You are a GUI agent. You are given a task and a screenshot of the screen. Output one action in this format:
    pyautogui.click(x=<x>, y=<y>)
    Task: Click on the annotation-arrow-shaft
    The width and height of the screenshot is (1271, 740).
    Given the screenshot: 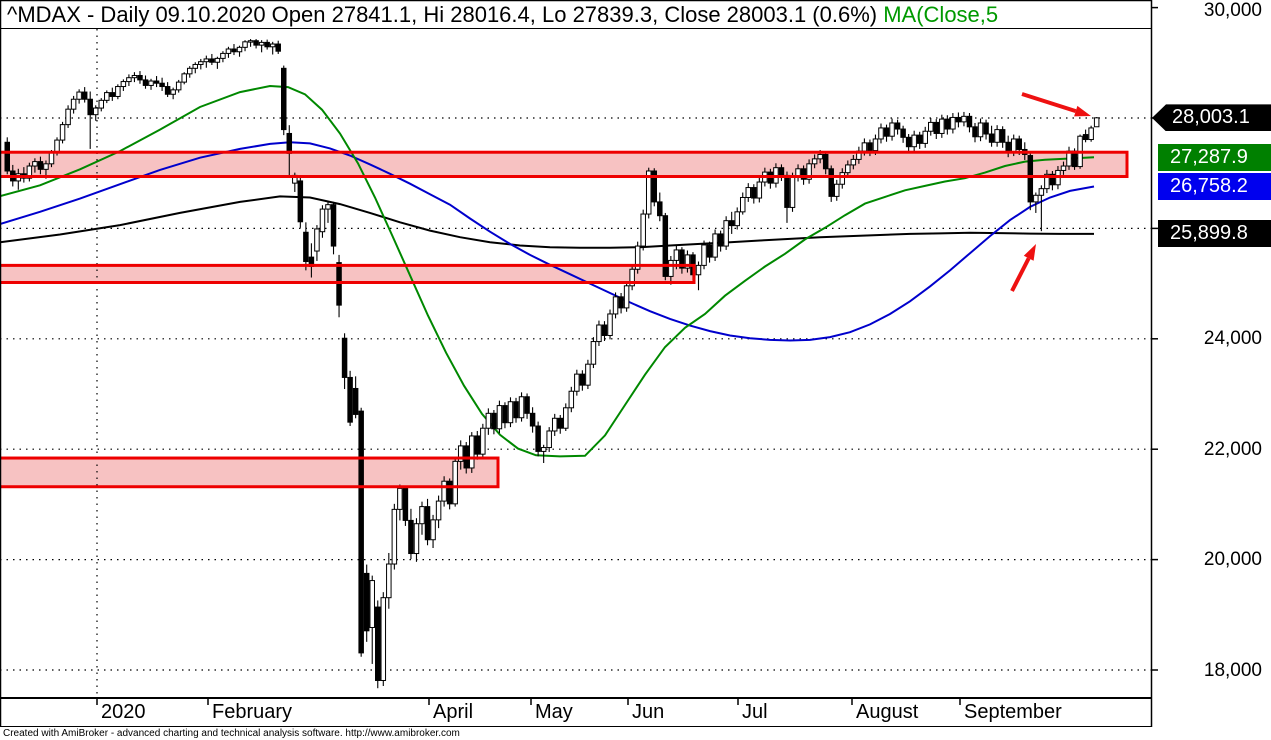 What is the action you would take?
    pyautogui.click(x=1020, y=274)
    